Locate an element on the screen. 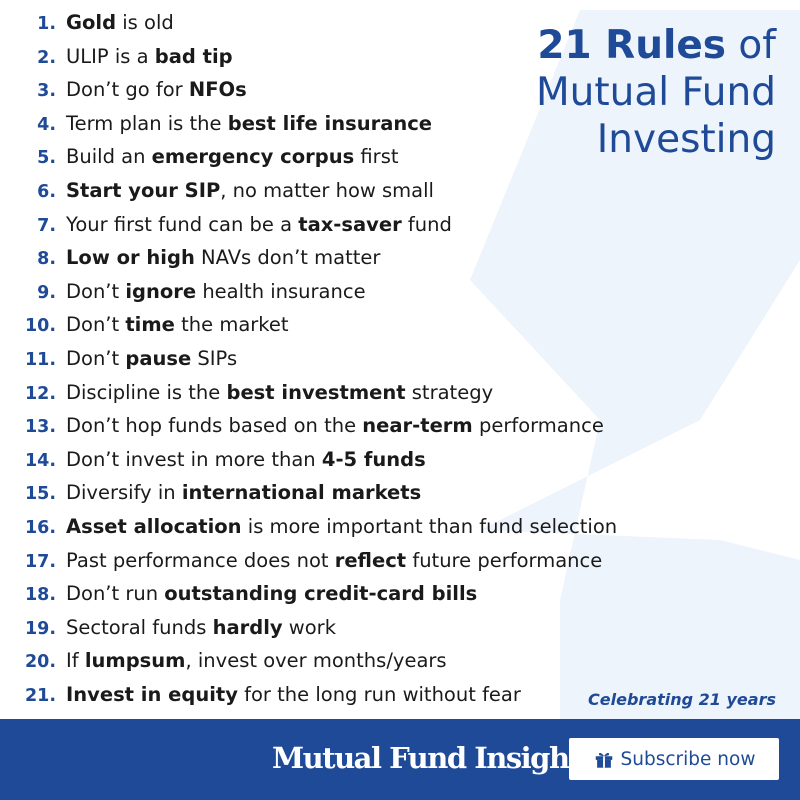  rule-text: , invest over months/years is located at coordinates (316, 661).